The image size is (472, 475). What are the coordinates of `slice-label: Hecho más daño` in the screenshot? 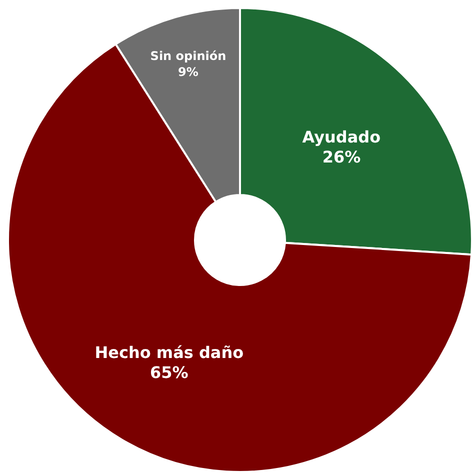 It's located at (169, 352).